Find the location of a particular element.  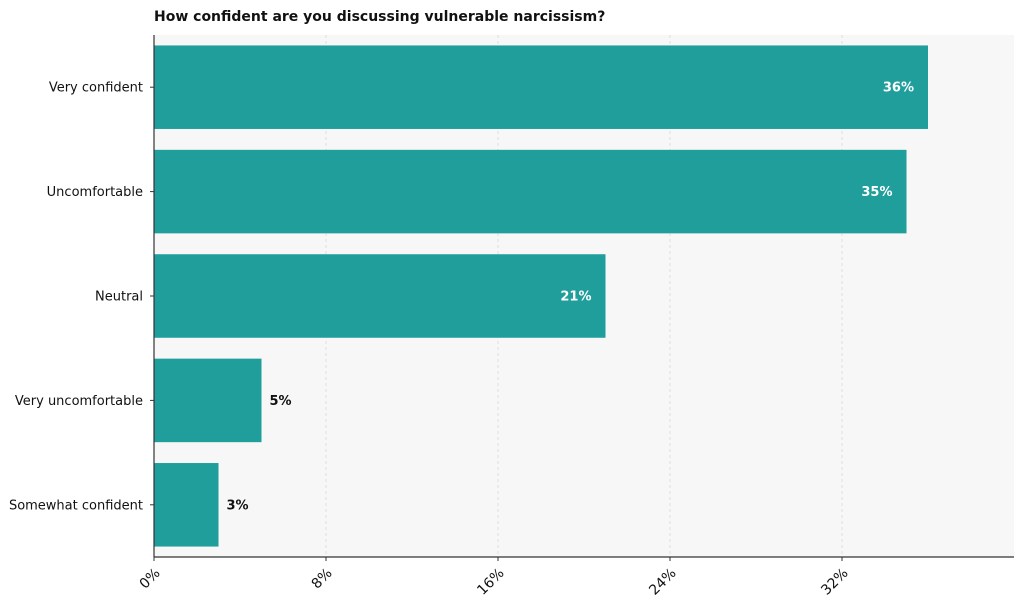

y-tick-label-0: Very confident is located at coordinates (96, 88).